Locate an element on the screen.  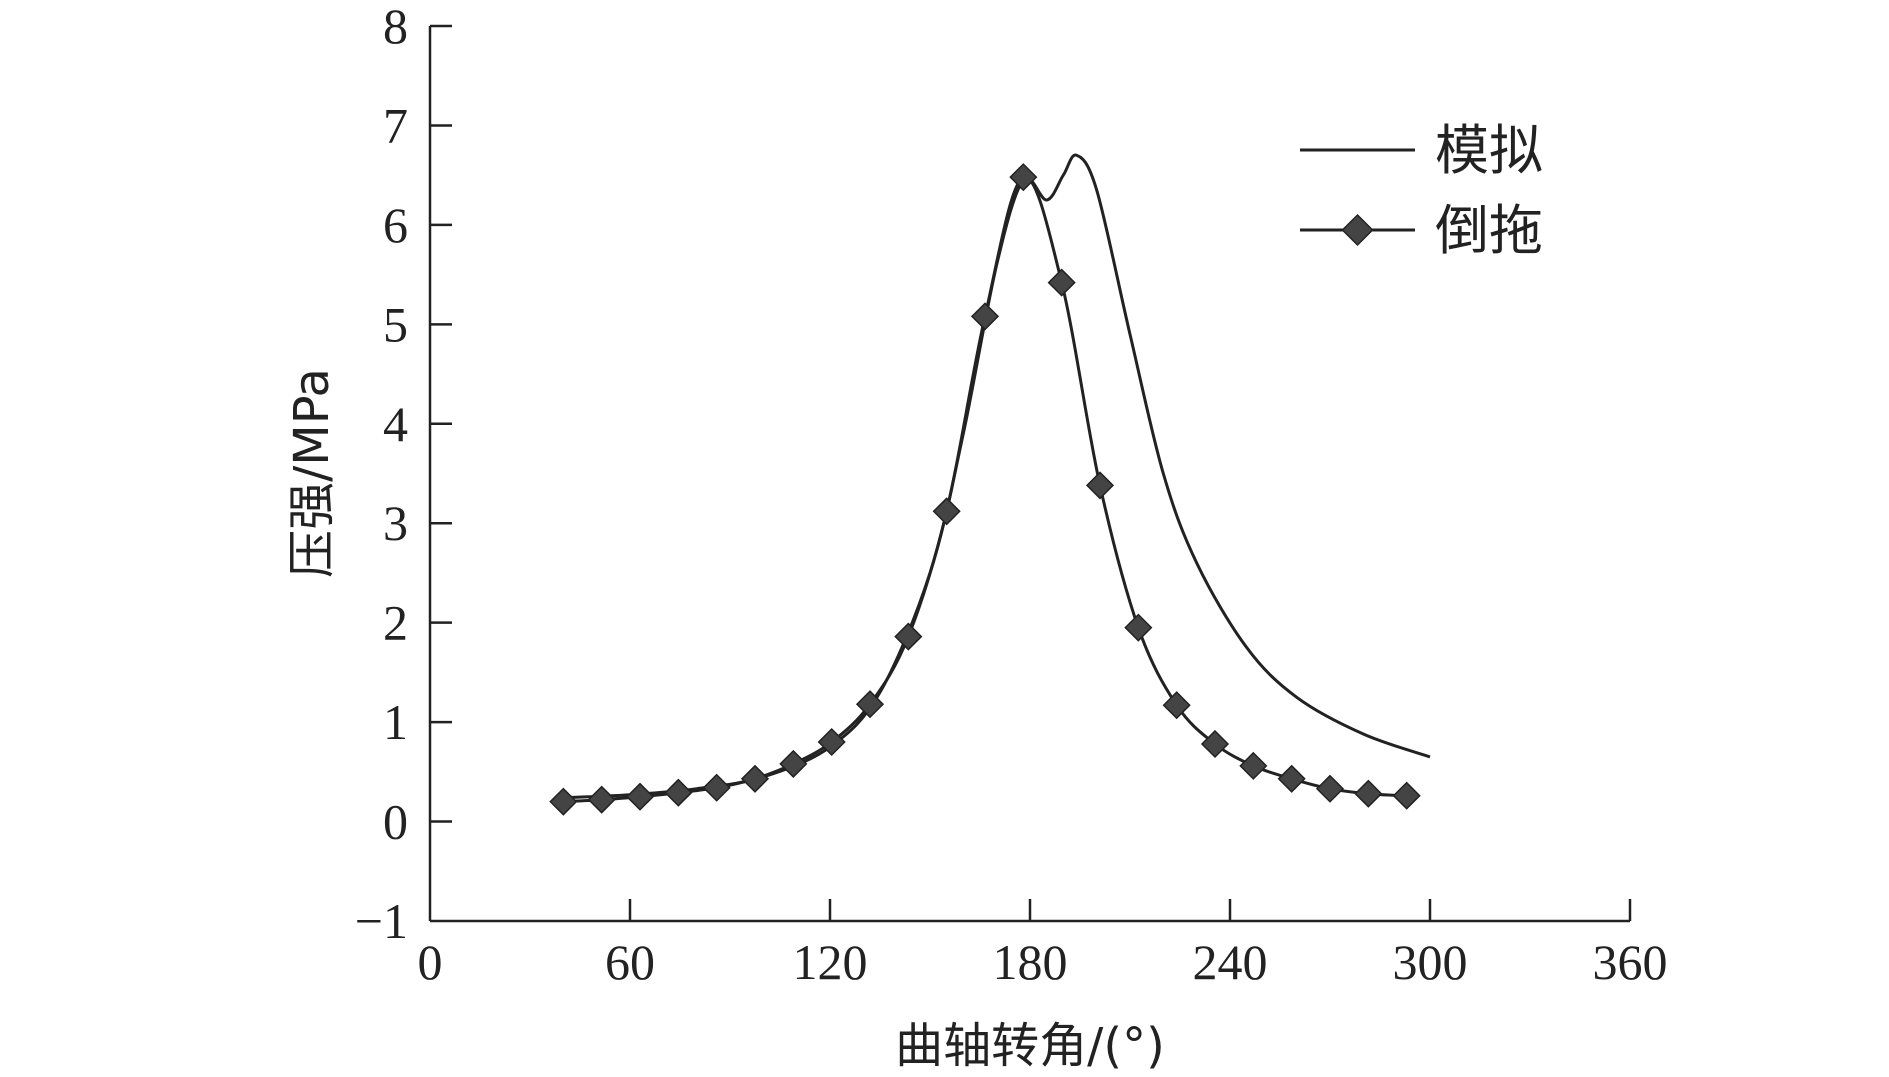
y-tick-label: 4 is located at coordinates (395, 424).